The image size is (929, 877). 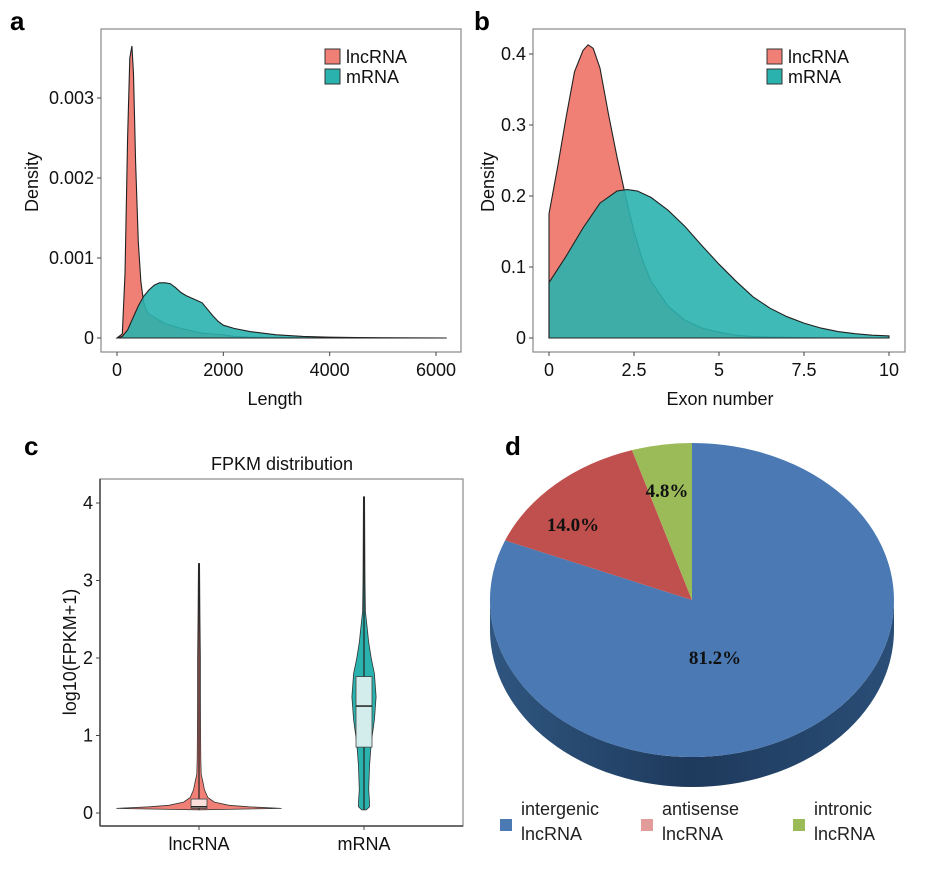 What do you see at coordinates (662, 521) in the screenshot?
I see `pie-slice-intronic` at bounding box center [662, 521].